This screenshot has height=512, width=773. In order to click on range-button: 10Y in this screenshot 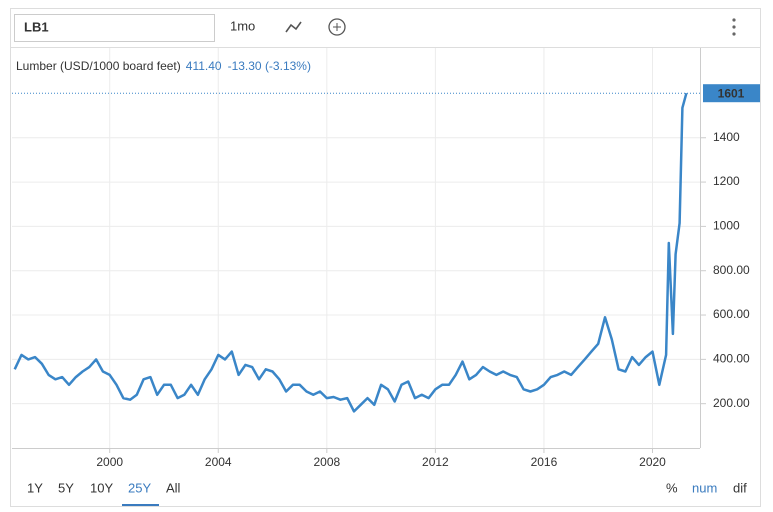, I will do `click(101, 487)`.